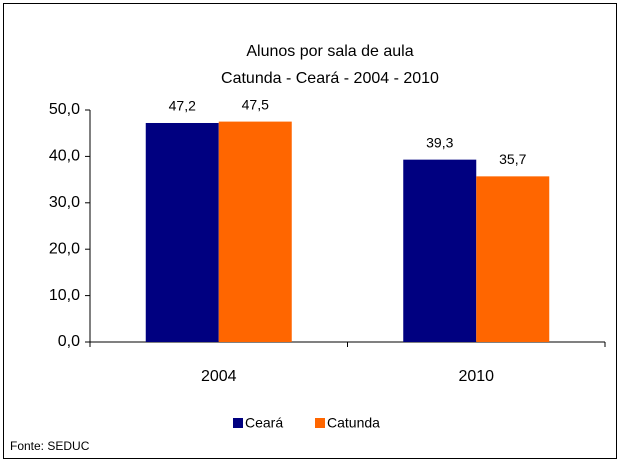 This screenshot has width=621, height=463. What do you see at coordinates (330, 78) in the screenshot?
I see `chart-subtitle: Catunda - Ceará - 2004 - 2010` at bounding box center [330, 78].